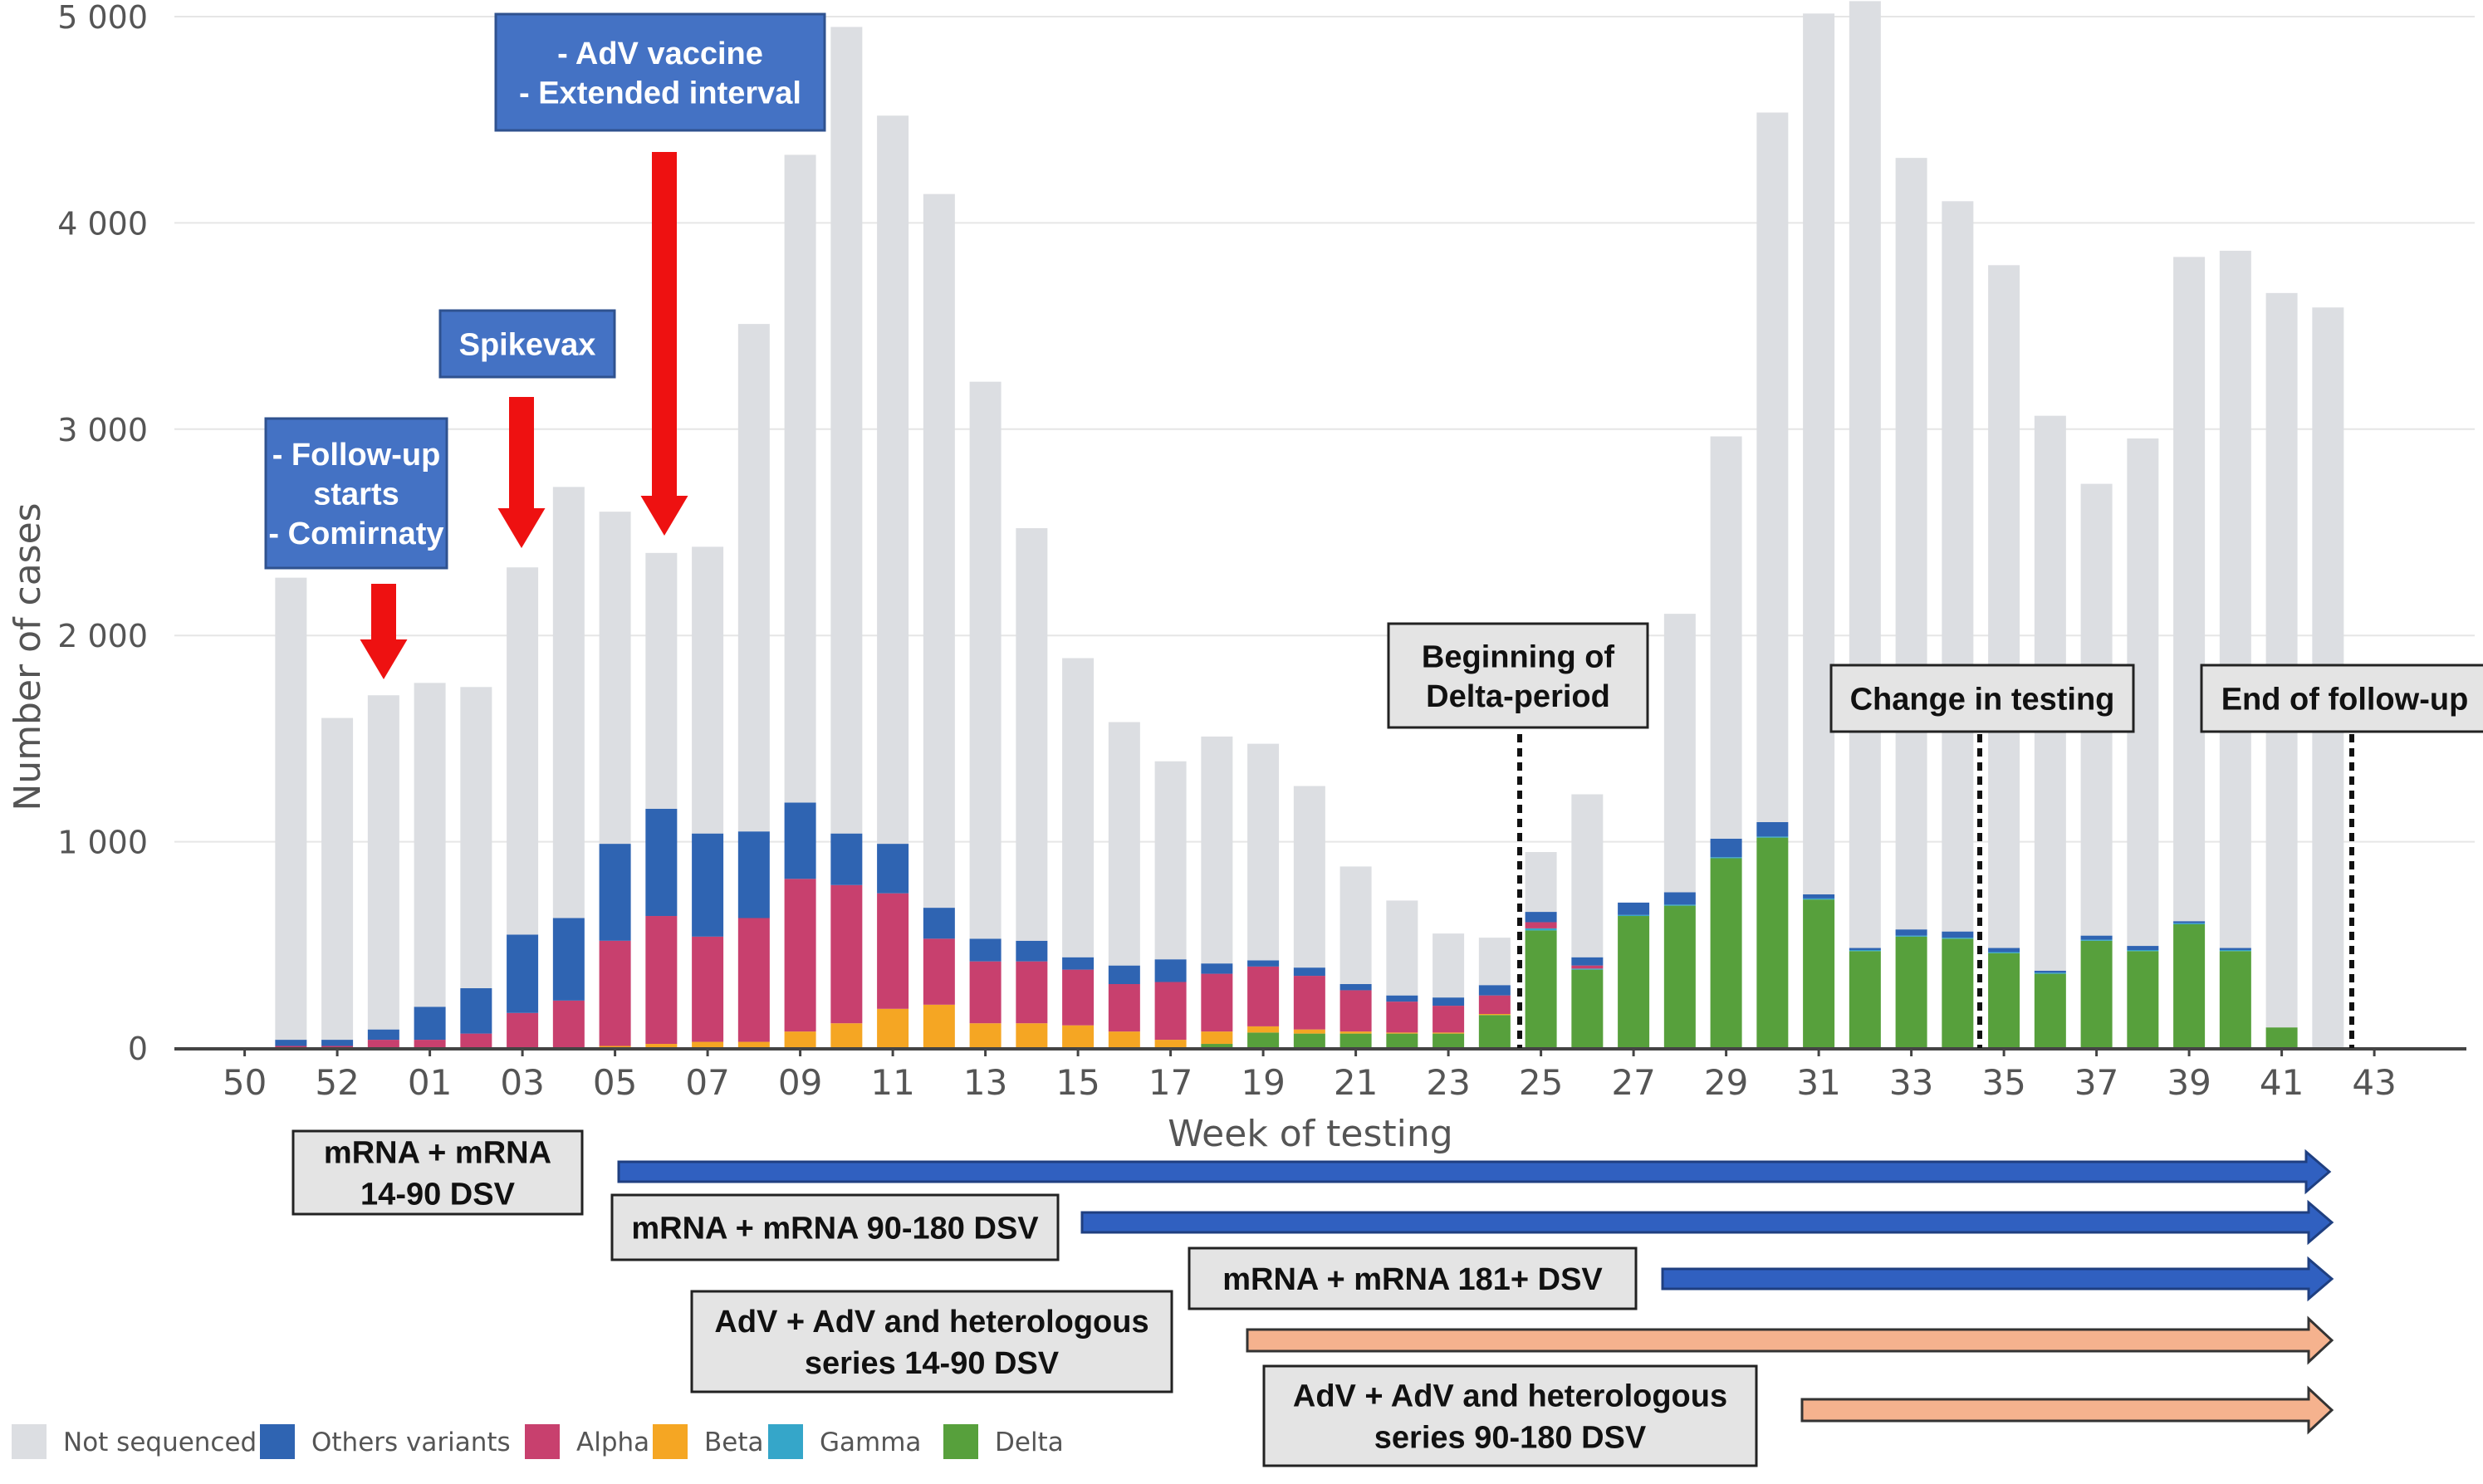 The image size is (2483, 1484). I want to click on period-adv-14-90-text: AdV + AdV and heterologous, so click(931, 1322).